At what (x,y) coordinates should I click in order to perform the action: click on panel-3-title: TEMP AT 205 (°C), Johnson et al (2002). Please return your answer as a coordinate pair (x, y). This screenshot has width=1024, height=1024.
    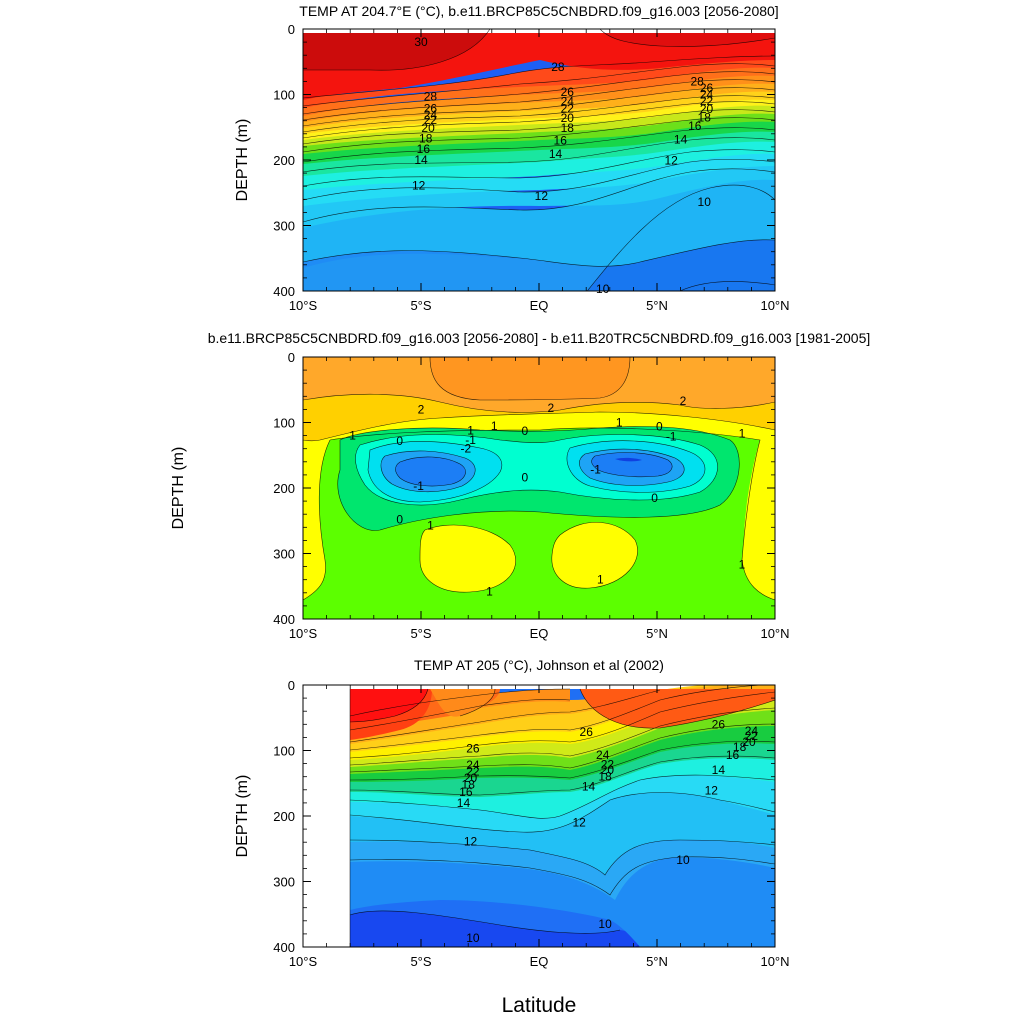
    Looking at the image, I should click on (539, 665).